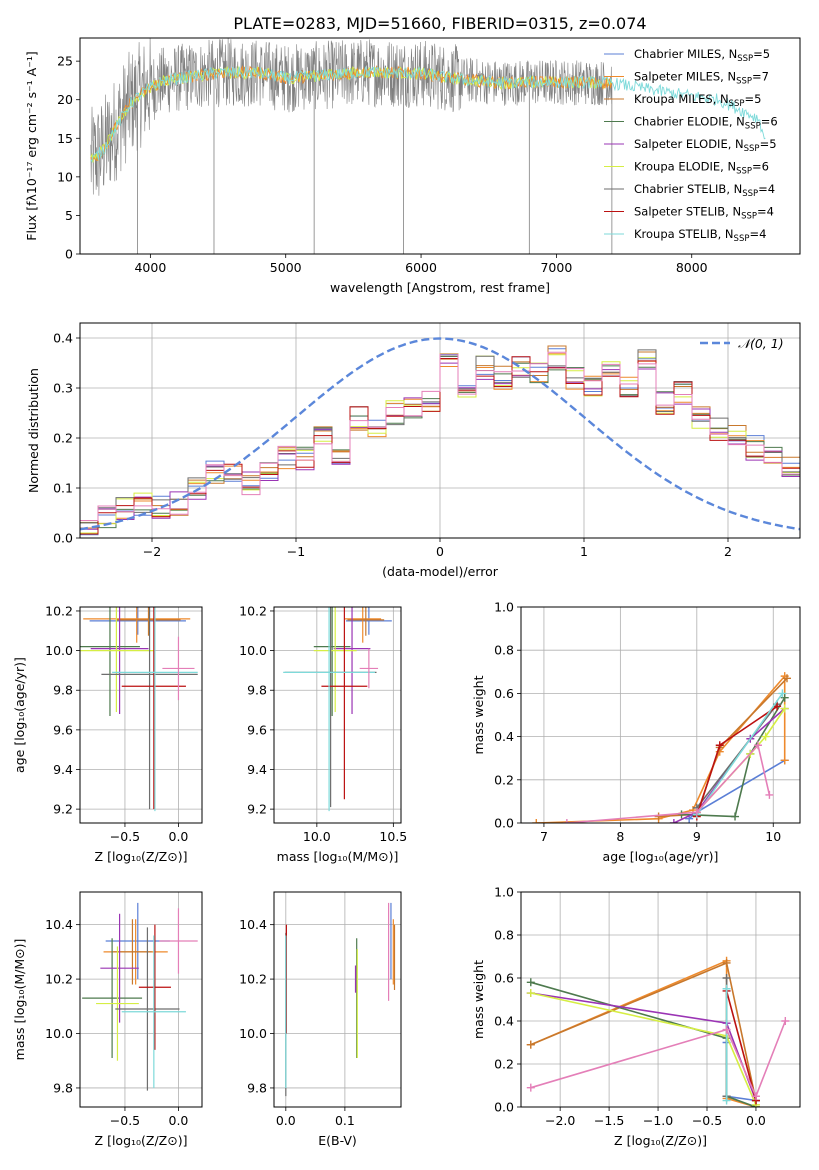 The width and height of the screenshot is (819, 1170). I want to click on plot-area-massweight-vs-Z, so click(658, 1031).